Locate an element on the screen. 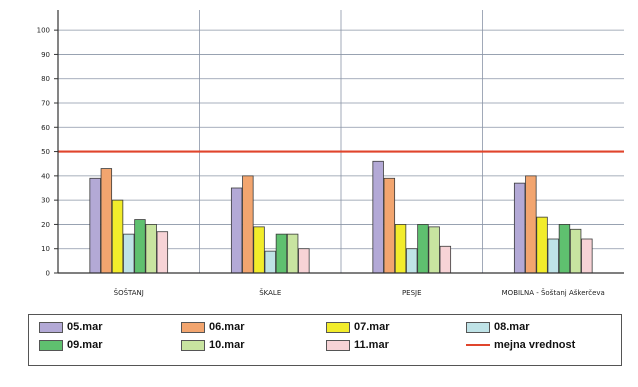 The image size is (638, 387). y-tick-label: 50 is located at coordinates (45, 152).